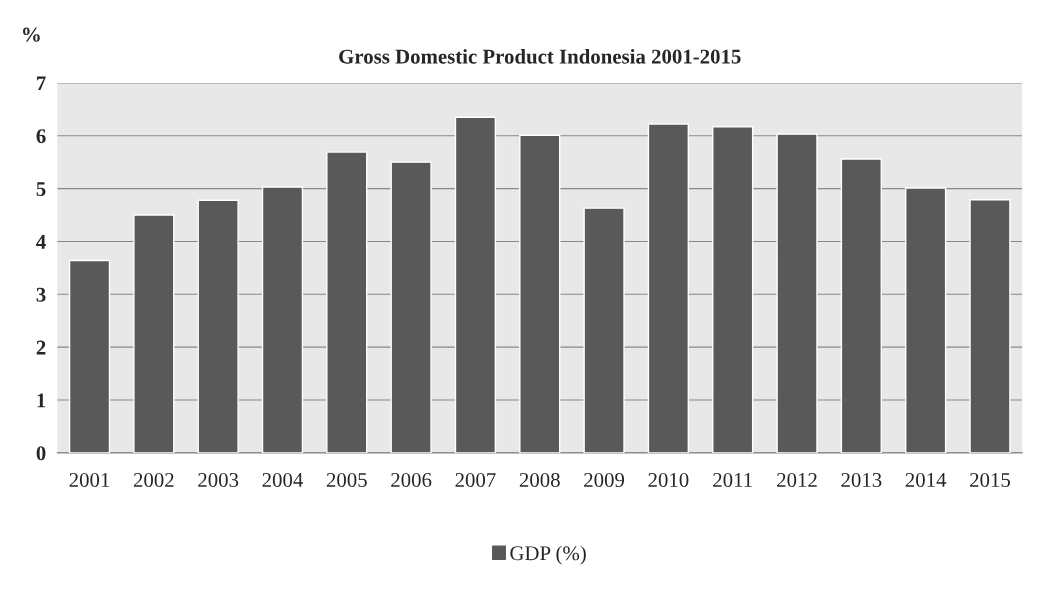 The height and width of the screenshot is (592, 1043). I want to click on x-tick-label: 2002, so click(153, 479).